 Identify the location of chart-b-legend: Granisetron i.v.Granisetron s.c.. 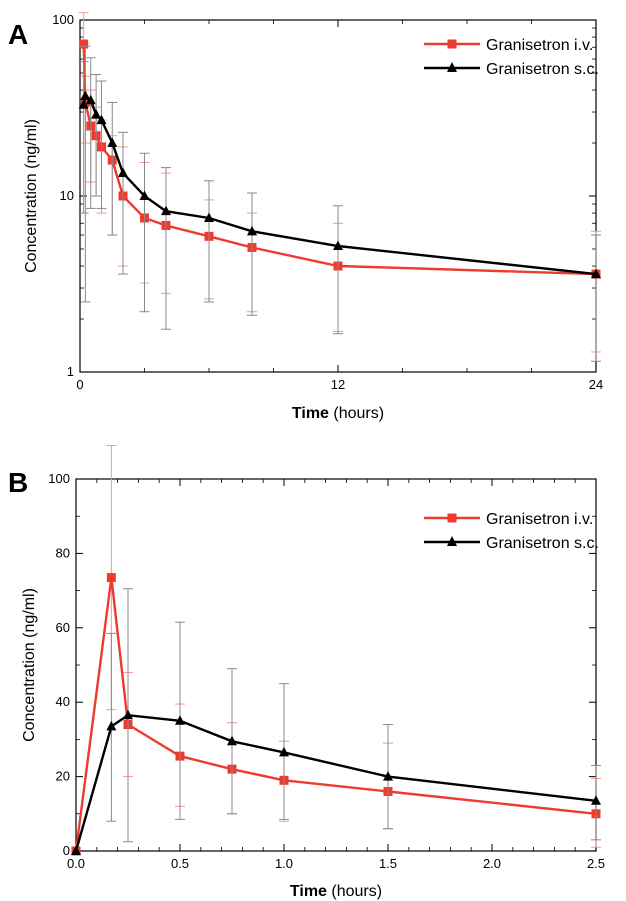
(511, 531).